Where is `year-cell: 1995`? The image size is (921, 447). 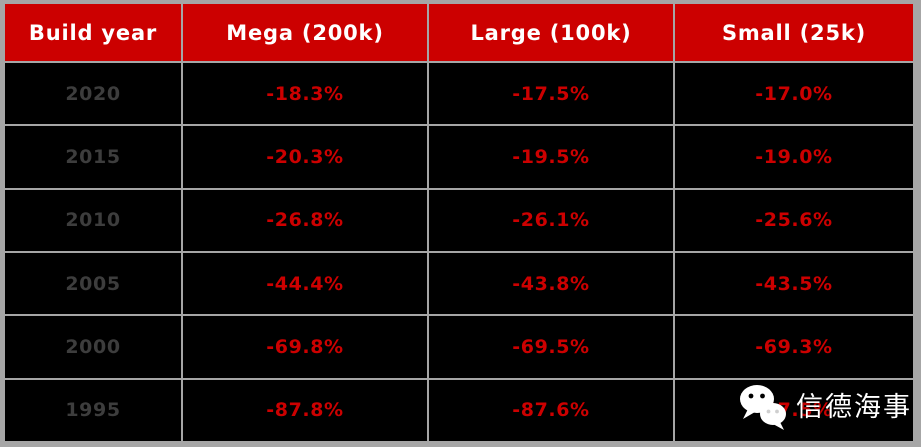
year-cell: 1995 is located at coordinates (93, 410).